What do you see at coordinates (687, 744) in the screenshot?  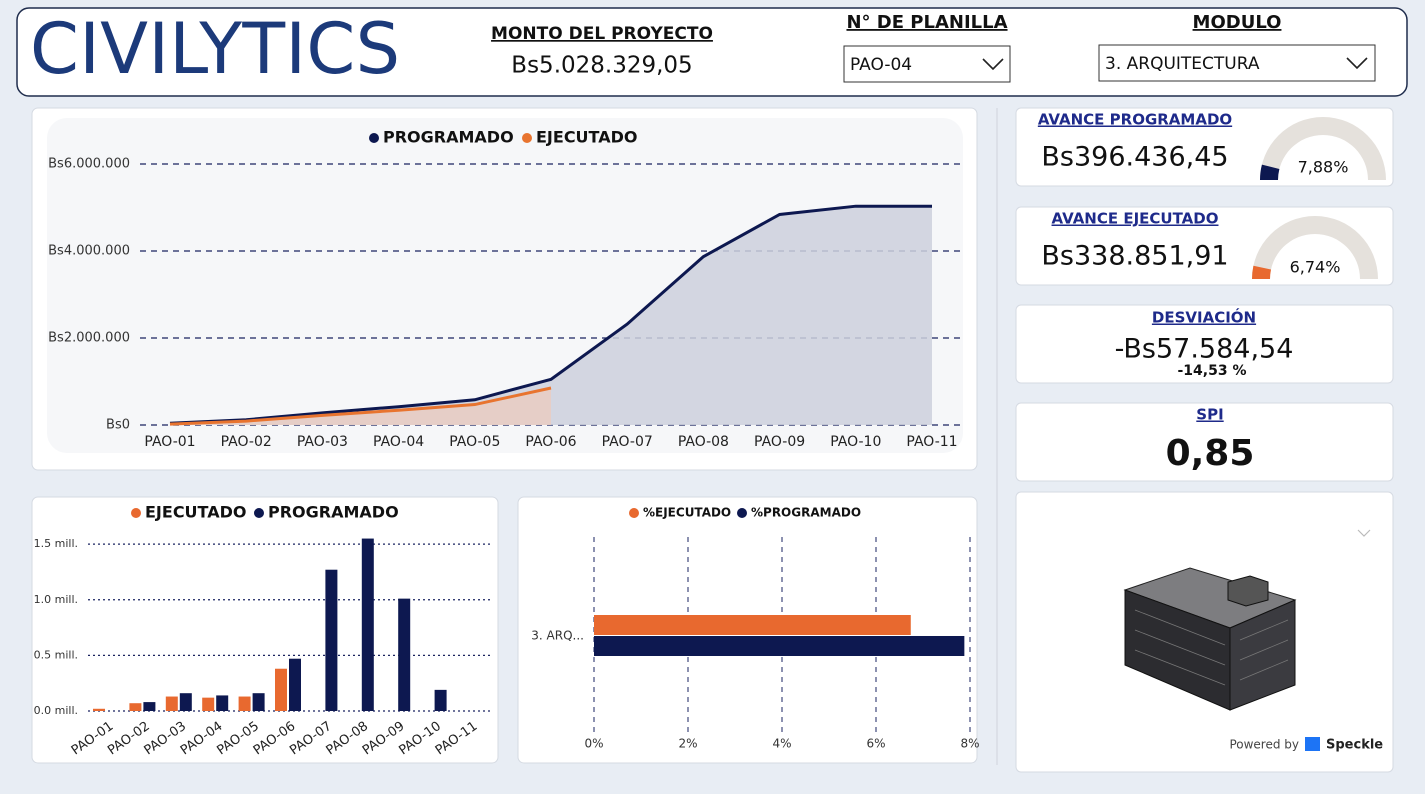 I see `x-tick-label: 2%` at bounding box center [687, 744].